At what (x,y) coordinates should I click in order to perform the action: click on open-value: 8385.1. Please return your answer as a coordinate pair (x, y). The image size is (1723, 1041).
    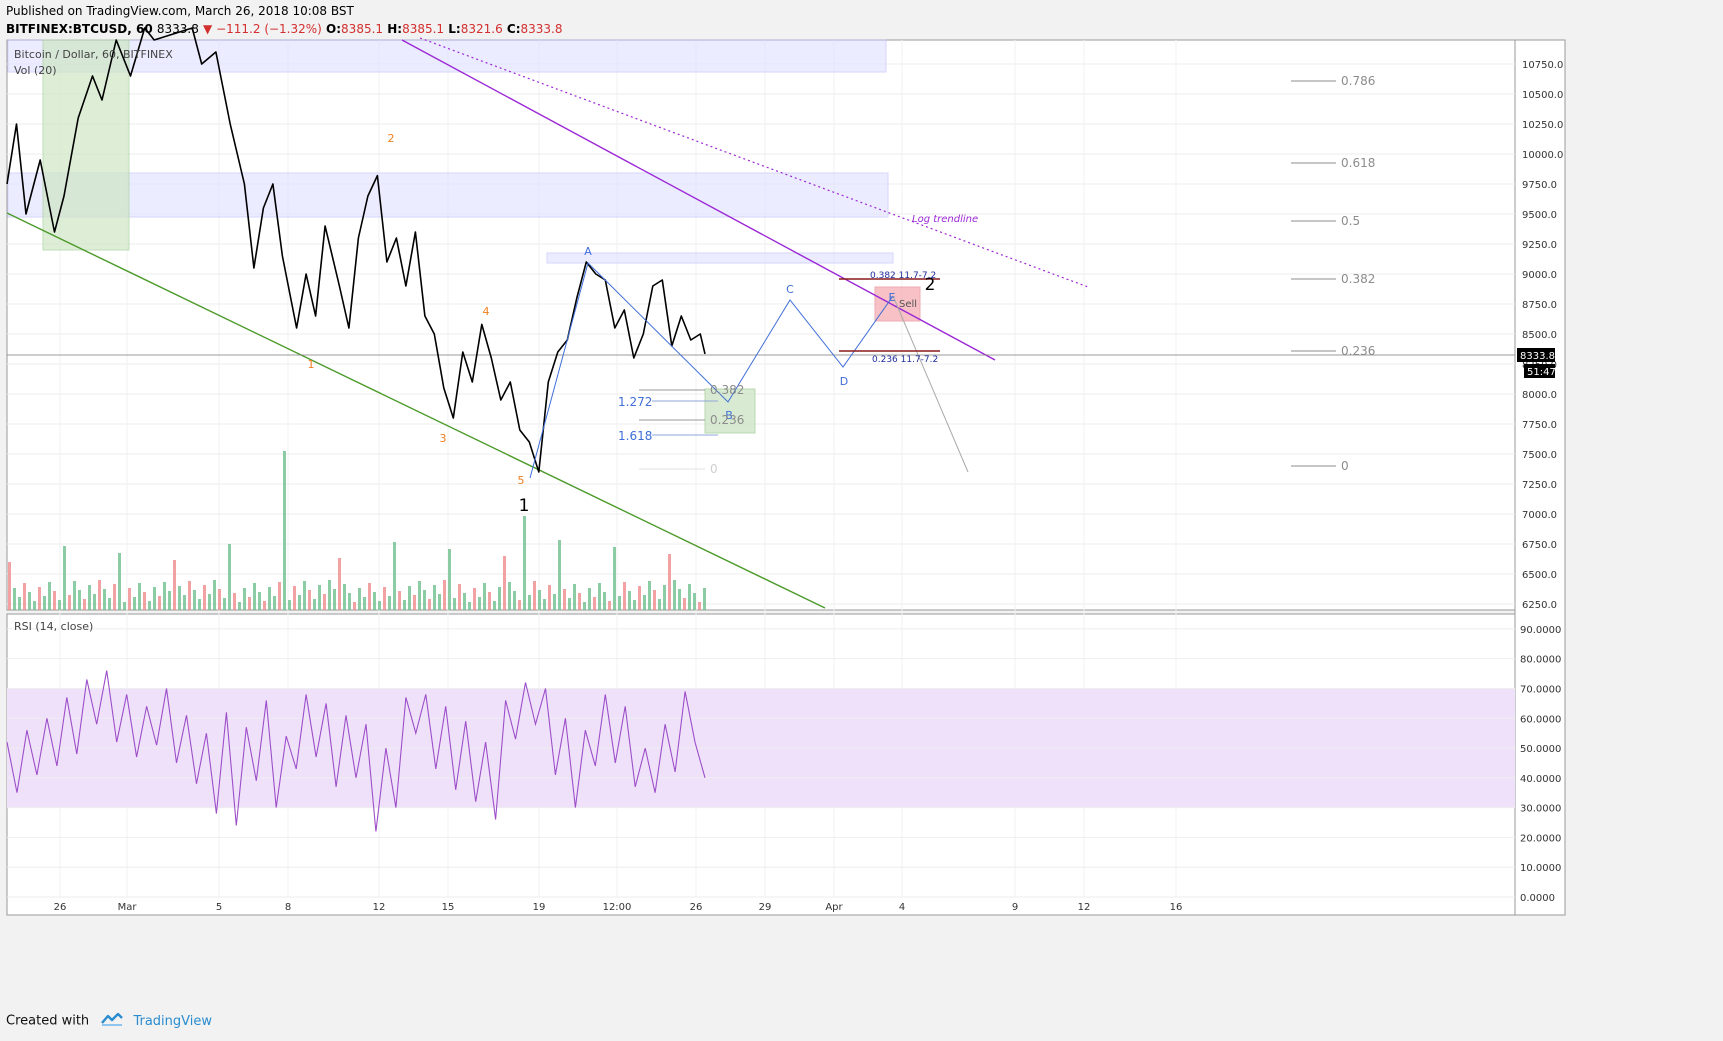
    Looking at the image, I should click on (362, 29).